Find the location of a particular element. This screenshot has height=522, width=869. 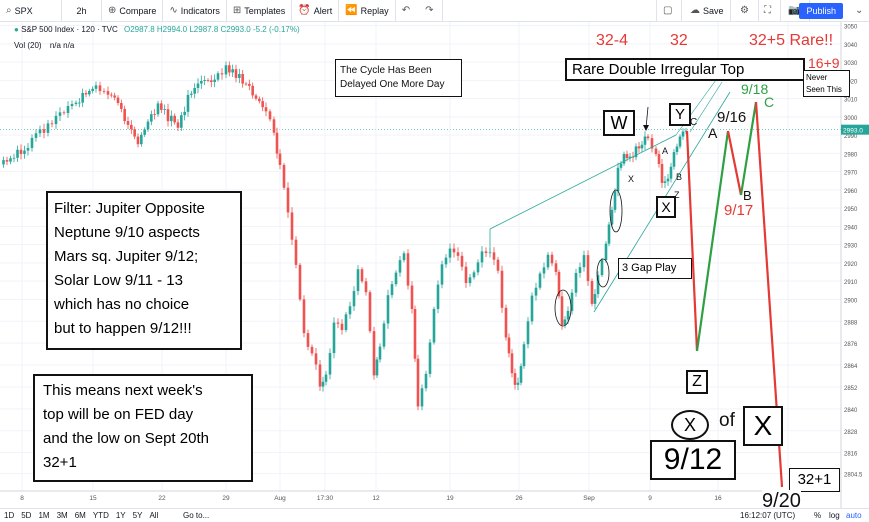

price-tick-label: 2970 is located at coordinates (851, 174).